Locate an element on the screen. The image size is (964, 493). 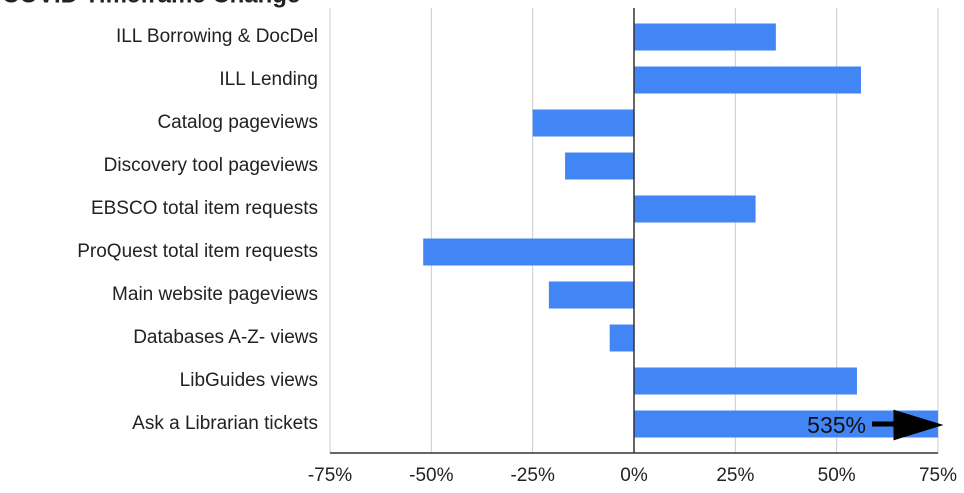
y-tick-label: Discovery tool pageviews is located at coordinates (211, 165).